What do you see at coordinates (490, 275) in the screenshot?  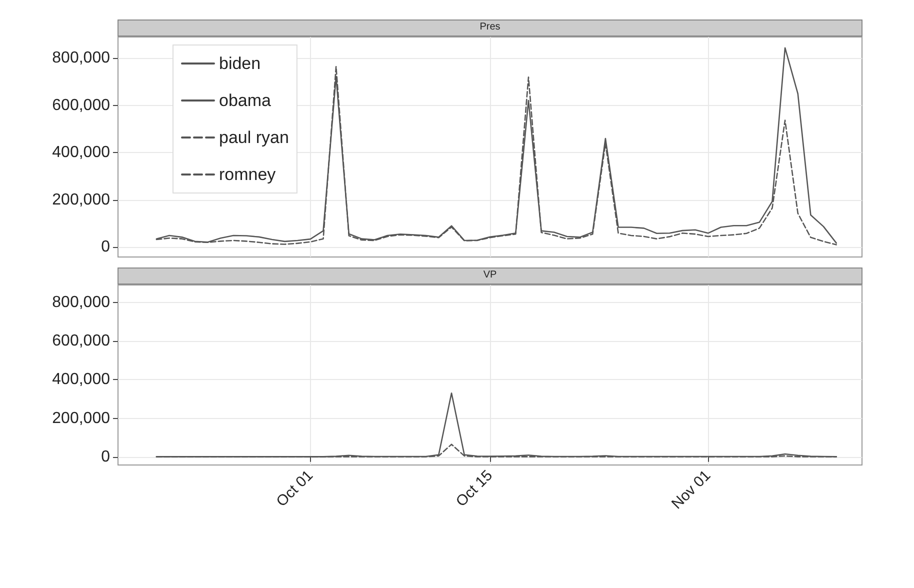 I see `chart-title: VP` at bounding box center [490, 275].